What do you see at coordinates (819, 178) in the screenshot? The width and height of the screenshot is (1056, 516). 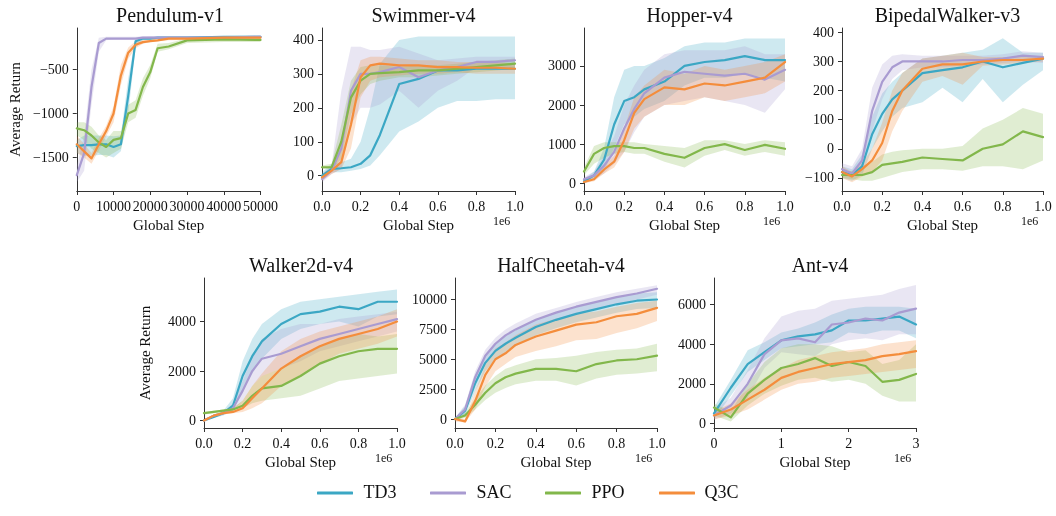 I see `y-tick-label: −100` at bounding box center [819, 178].